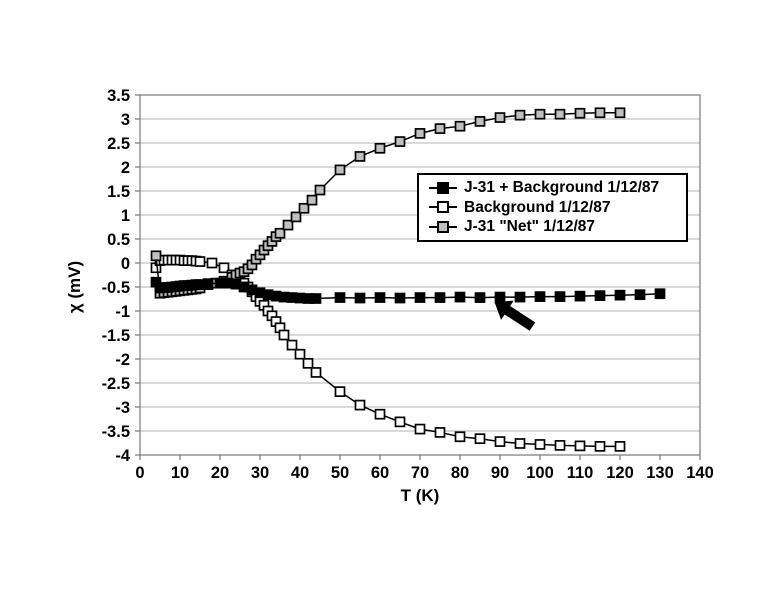 The height and width of the screenshot is (599, 776). I want to click on x-tick-label: 0, so click(139, 473).